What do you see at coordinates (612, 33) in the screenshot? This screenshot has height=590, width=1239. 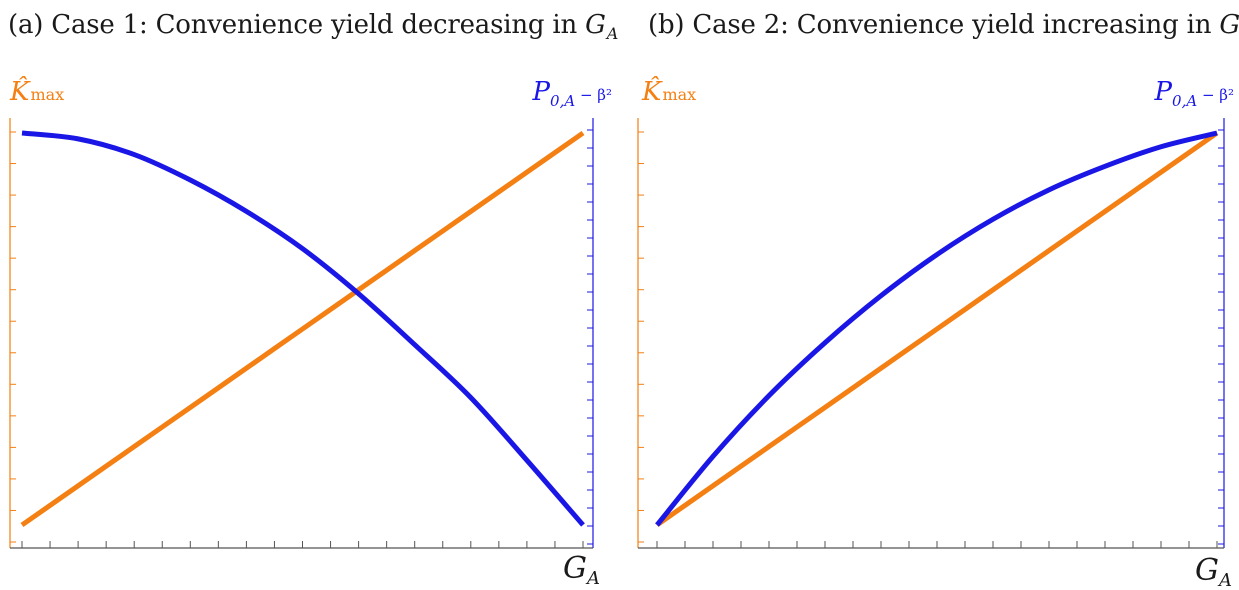 I see `chart-title-a-sub: A` at bounding box center [612, 33].